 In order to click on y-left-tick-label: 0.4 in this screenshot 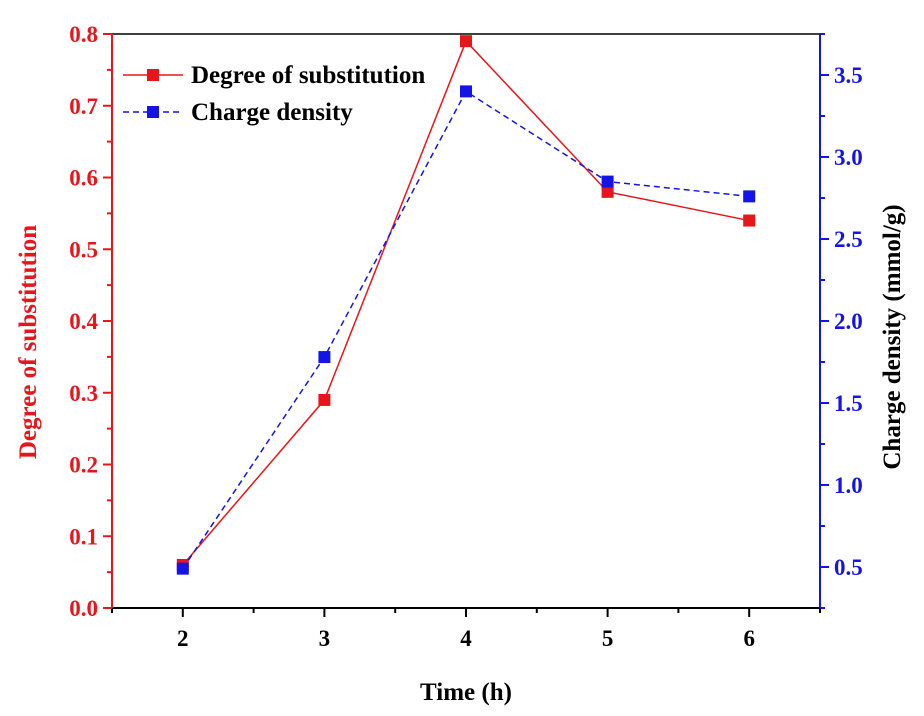, I will do `click(83, 321)`.